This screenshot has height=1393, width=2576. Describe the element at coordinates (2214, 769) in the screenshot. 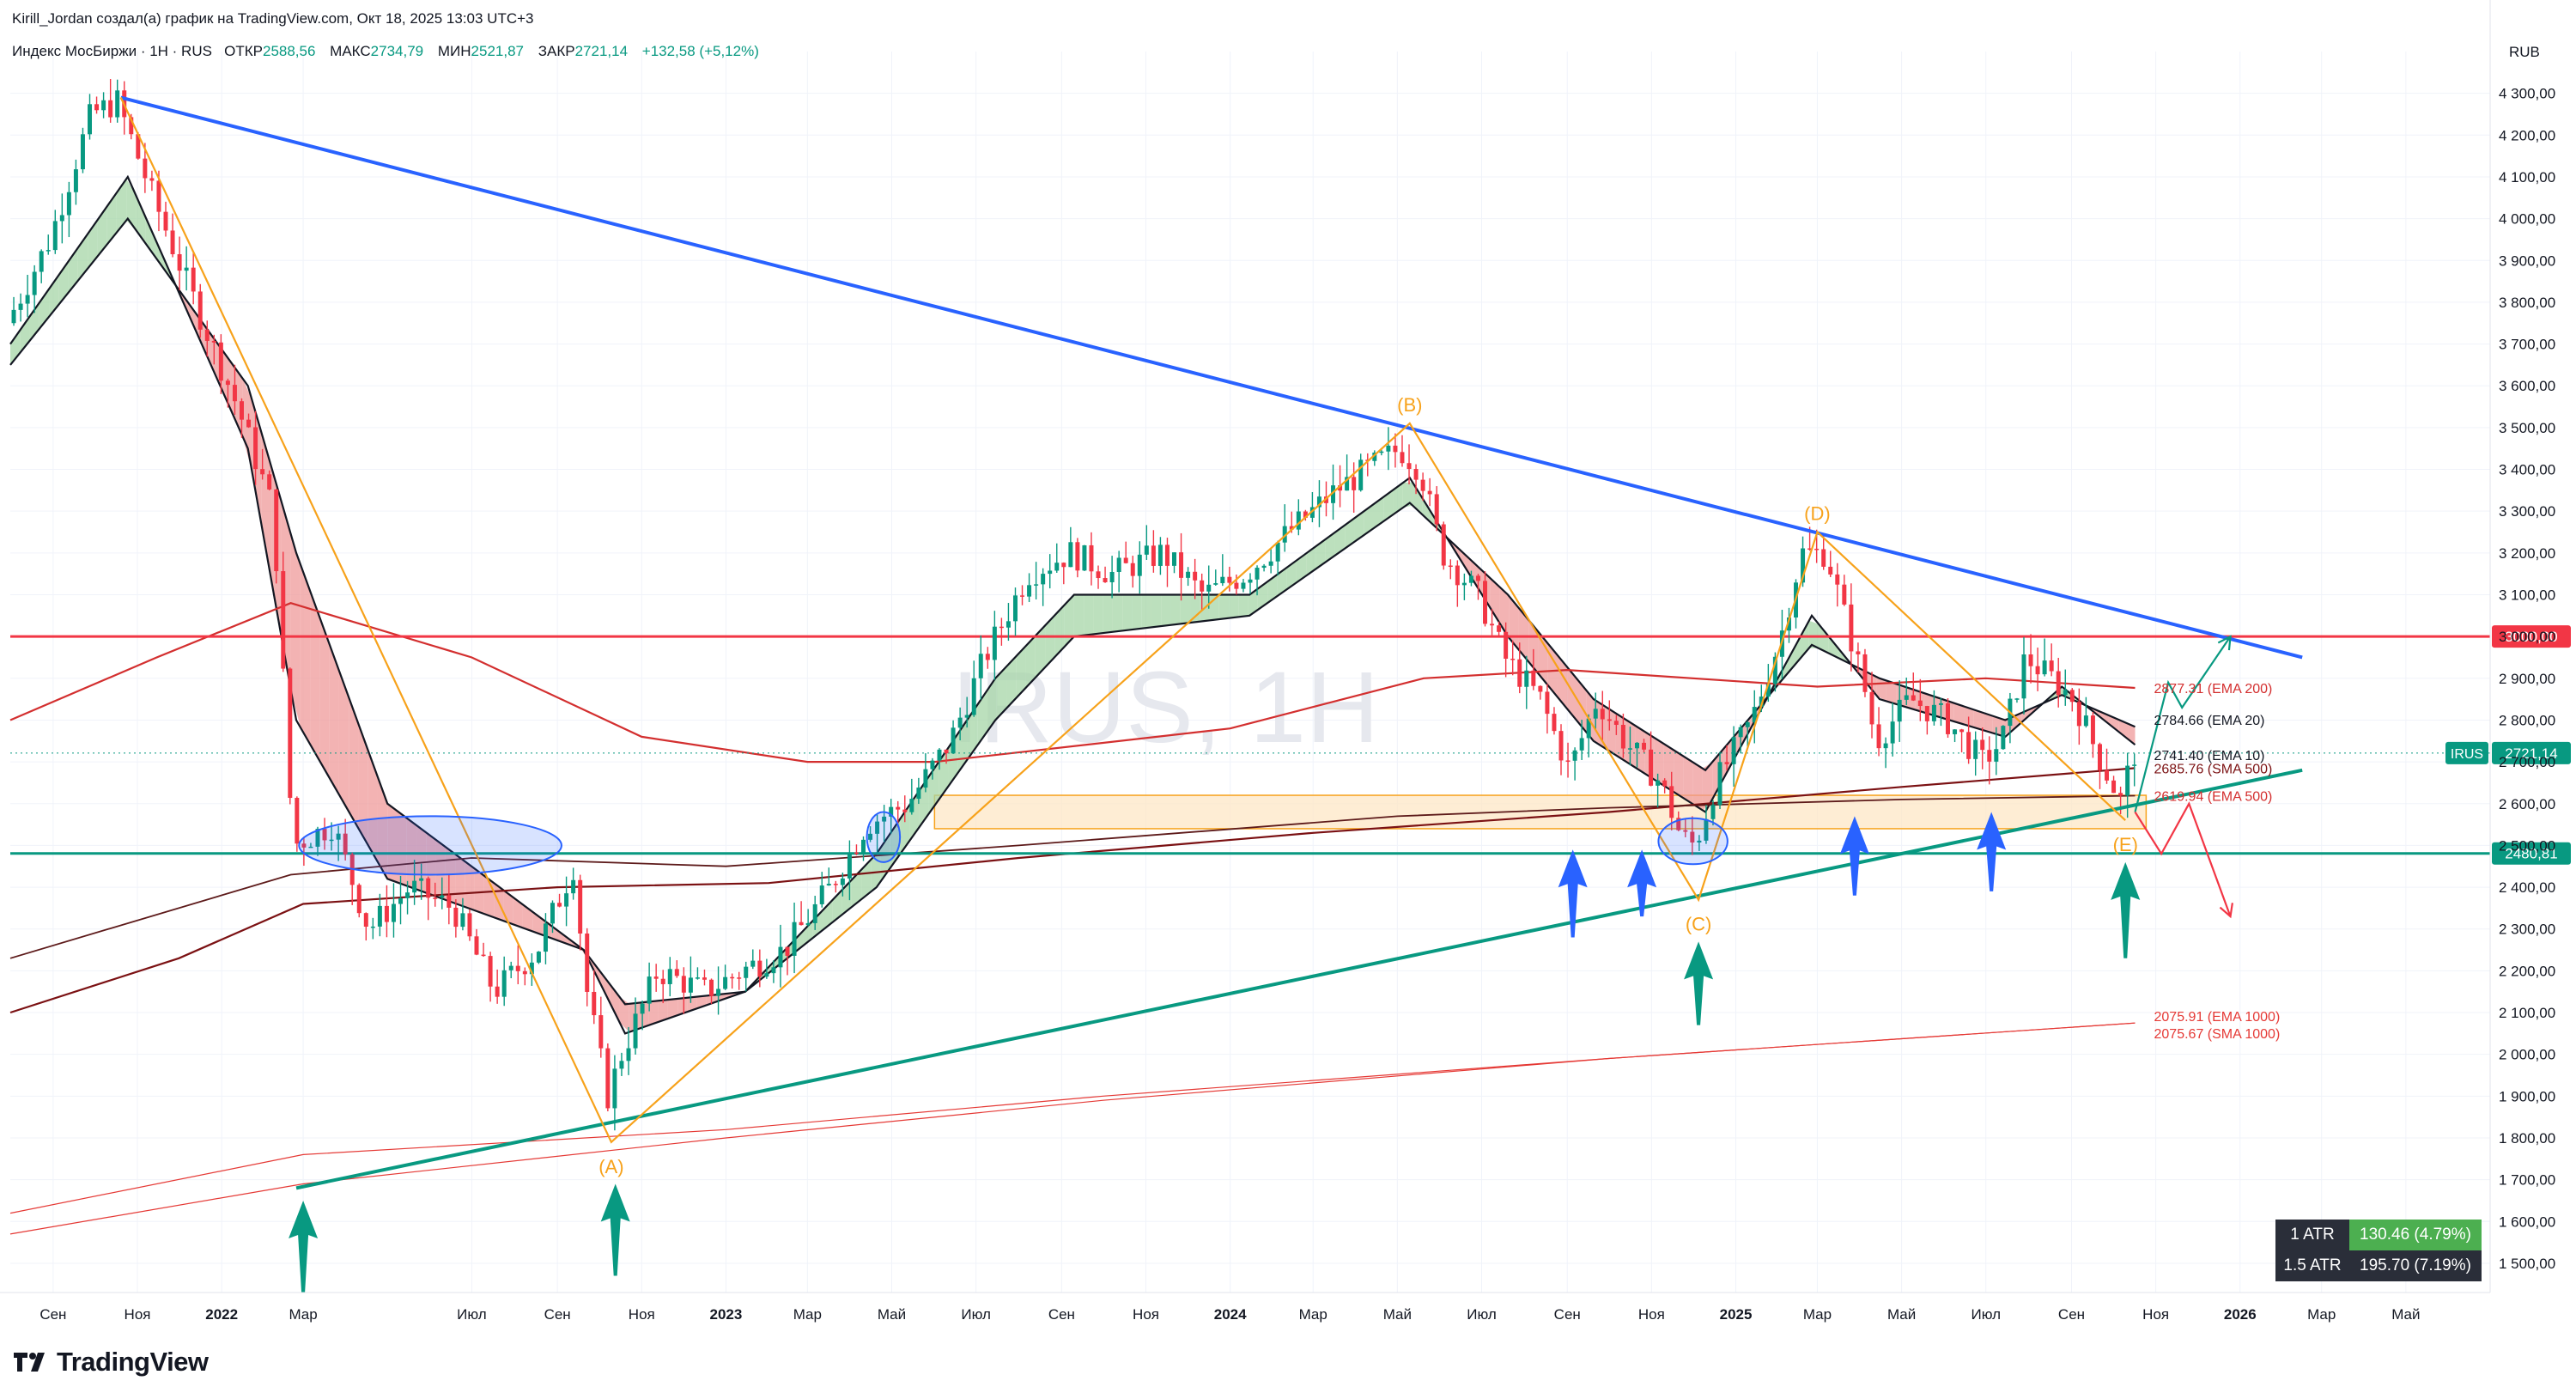

I see `ma-value-label: 2685.76 (SMA 500)` at that location.